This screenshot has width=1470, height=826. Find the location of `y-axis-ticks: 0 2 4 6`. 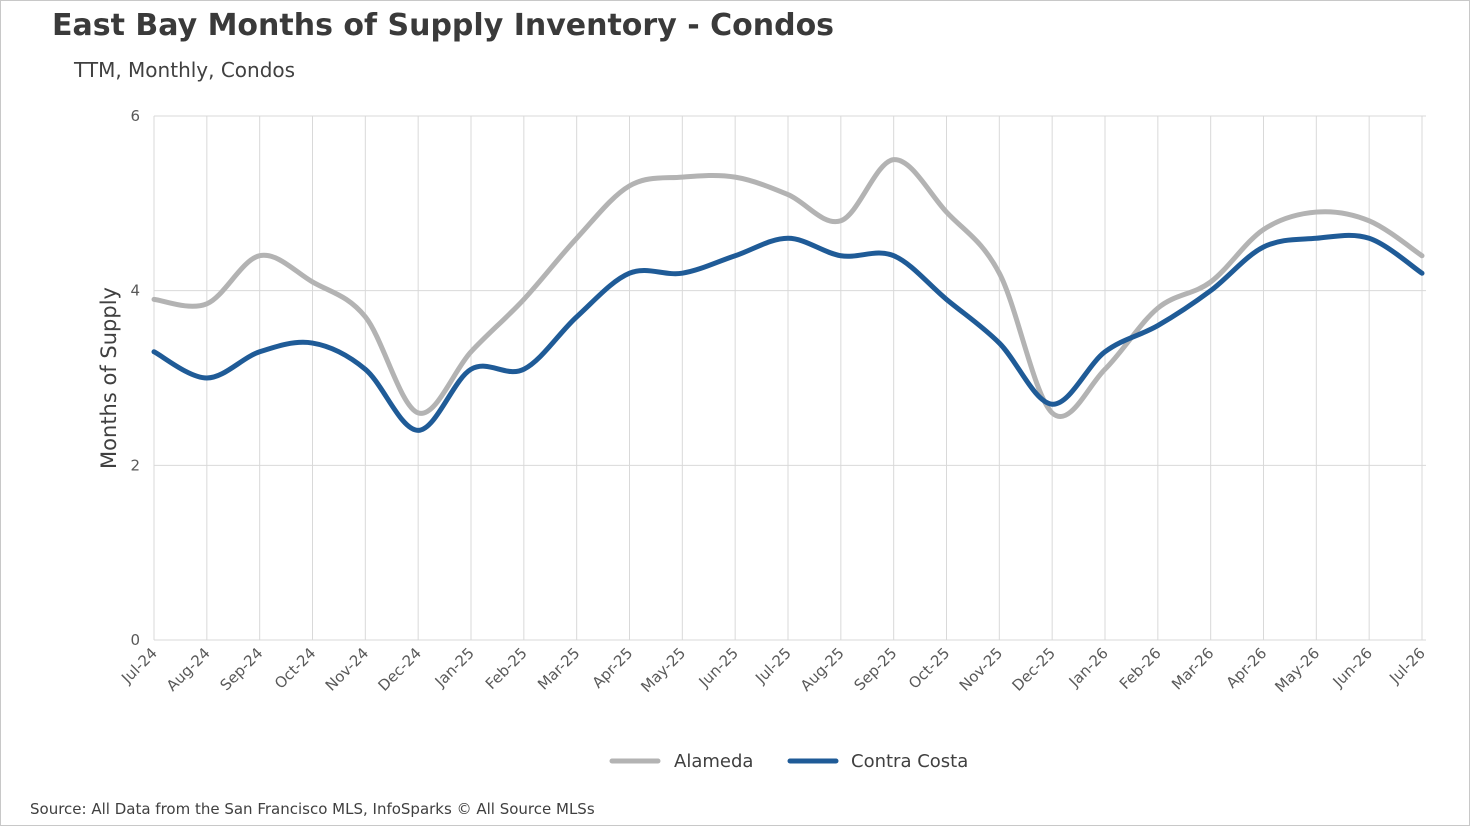

y-axis-ticks: 0 2 4 6 is located at coordinates (135, 378).